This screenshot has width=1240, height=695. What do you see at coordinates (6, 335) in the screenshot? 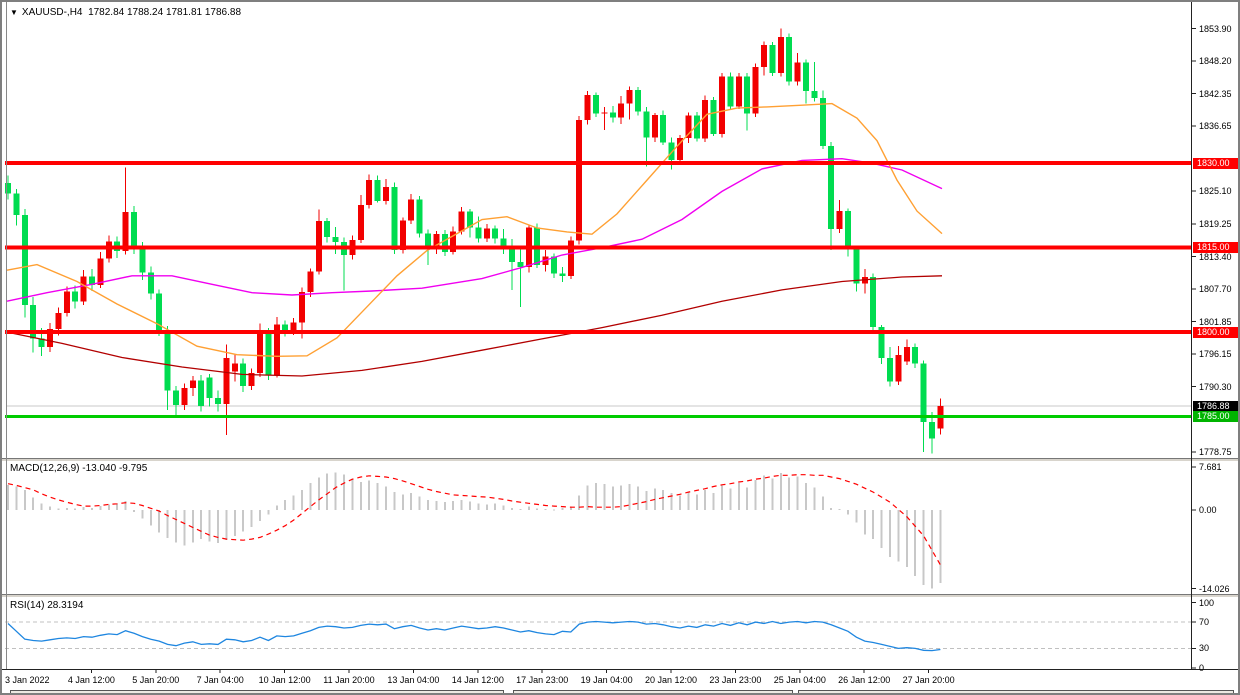
I see `chart-left-frame` at bounding box center [6, 335].